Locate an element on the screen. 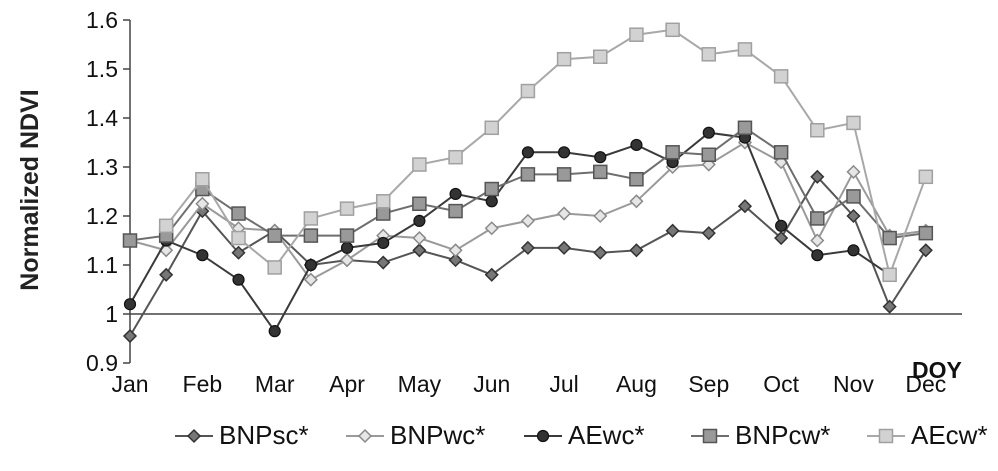  x-tick-label: Oct is located at coordinates (781, 384).